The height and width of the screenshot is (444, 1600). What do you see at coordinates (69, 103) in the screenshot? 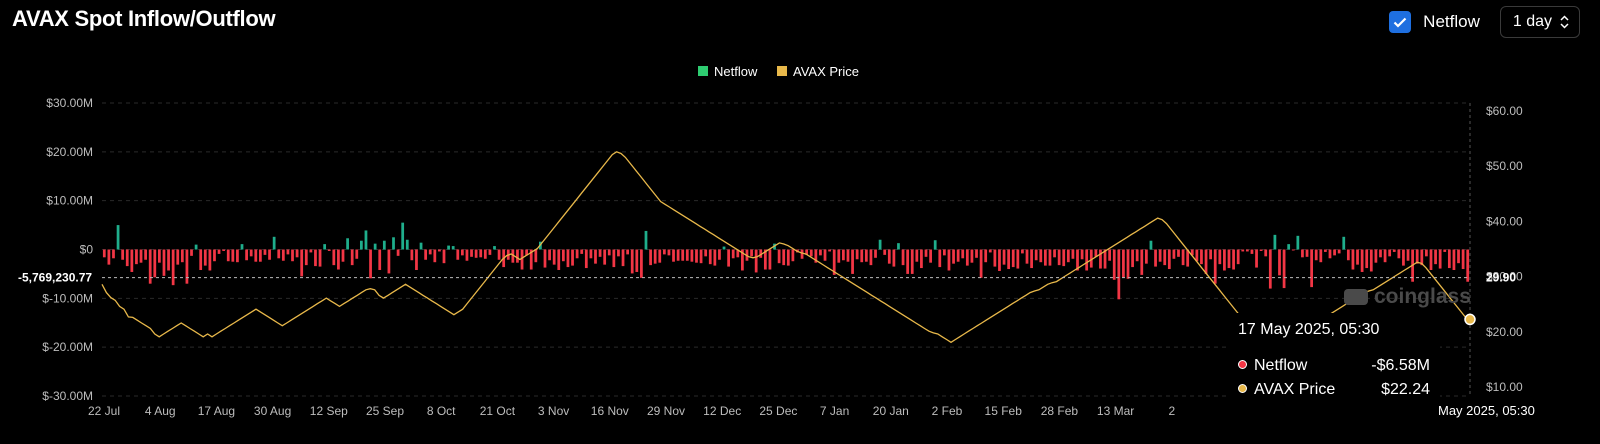
I see `y-left-tick-label: $30.00M` at bounding box center [69, 103].